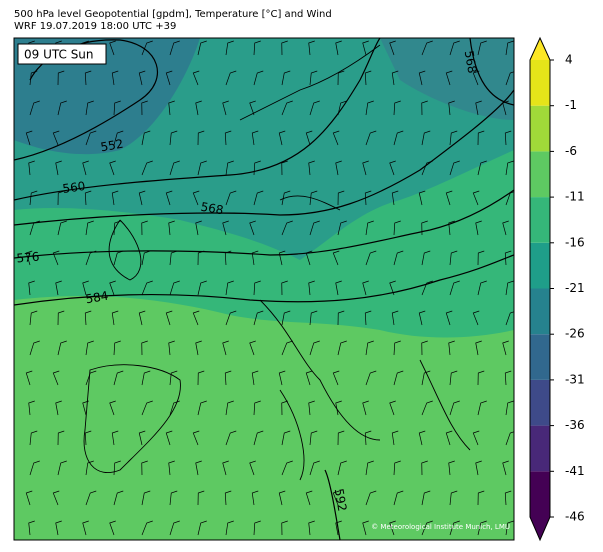 The image size is (603, 552). I want to click on colorbar-tick-label: -21, so click(575, 288).